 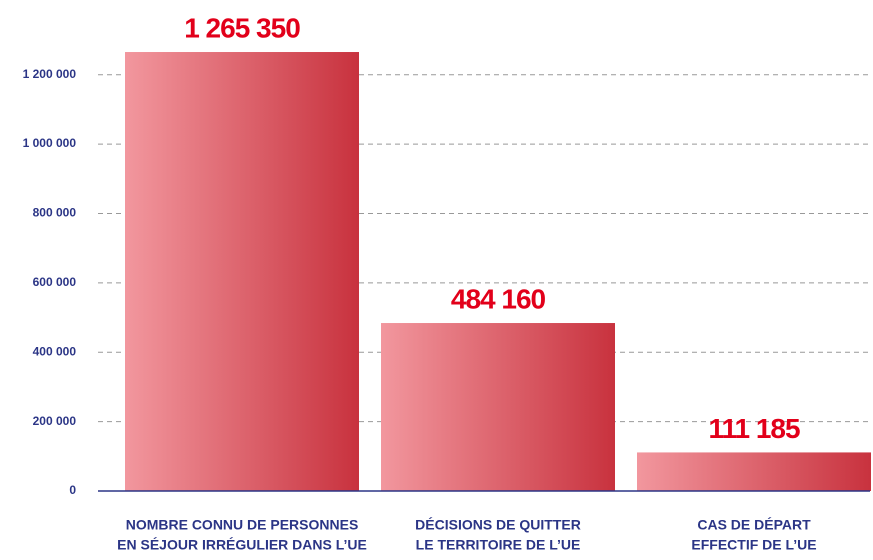 What do you see at coordinates (753, 545) in the screenshot?
I see `x-tick-label: EFFECTIF DE L’UE` at bounding box center [753, 545].